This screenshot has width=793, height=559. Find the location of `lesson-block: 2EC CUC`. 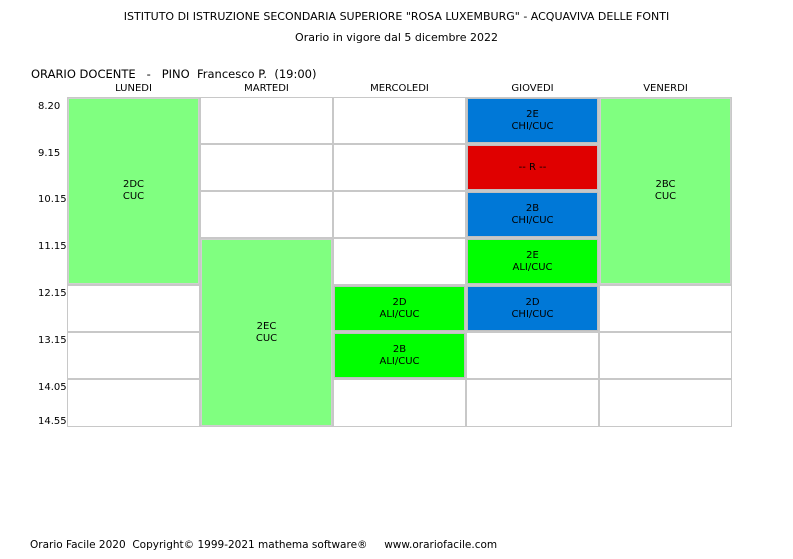

lesson-block: 2EC CUC is located at coordinates (266, 332).